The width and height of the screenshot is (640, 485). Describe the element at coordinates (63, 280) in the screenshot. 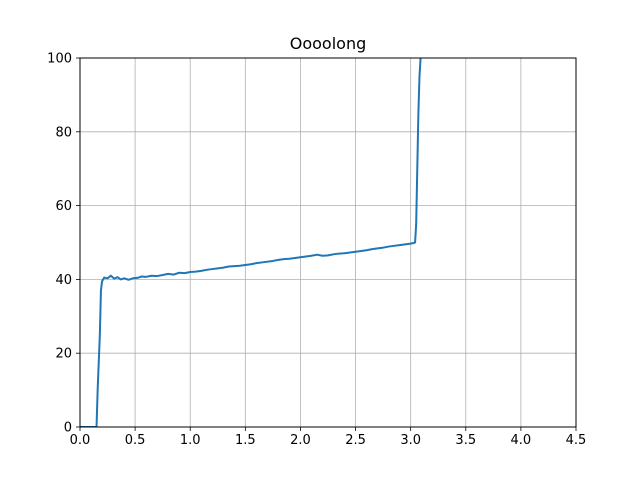

I see `y-tick-label: 40` at that location.